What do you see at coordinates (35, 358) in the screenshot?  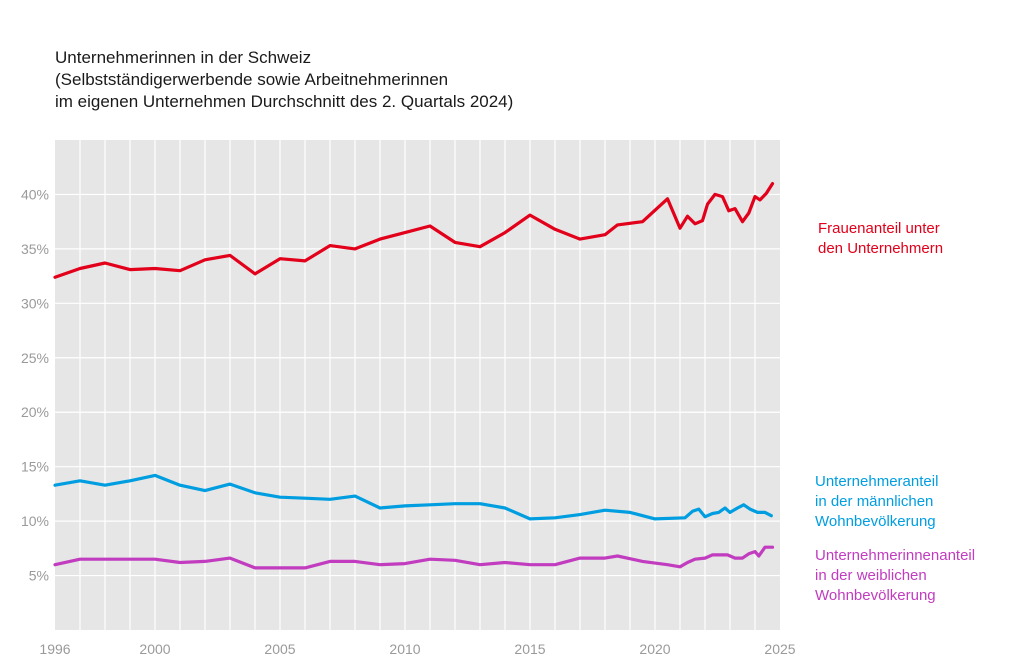 I see `y-tick-label: 25%` at bounding box center [35, 358].